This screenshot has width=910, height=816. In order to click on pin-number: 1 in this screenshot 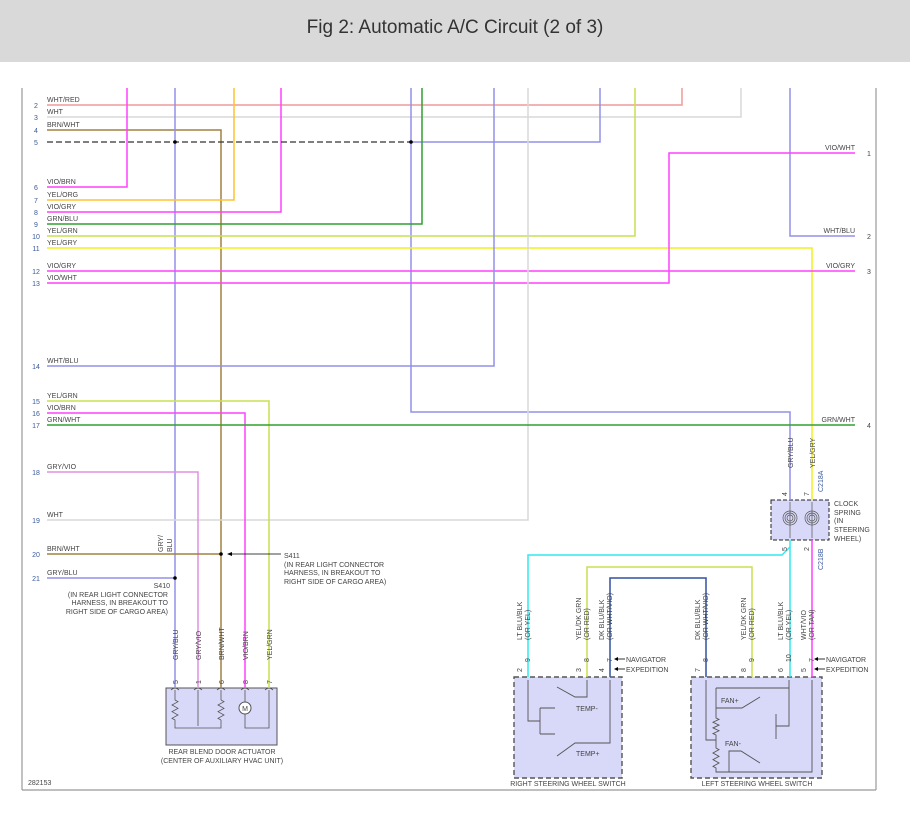, I will do `click(199, 682)`.